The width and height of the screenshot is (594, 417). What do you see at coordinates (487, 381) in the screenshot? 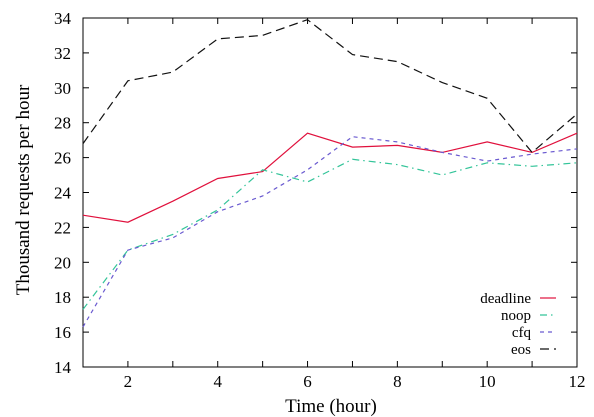
I see `x-tick-label: 10` at bounding box center [487, 381].